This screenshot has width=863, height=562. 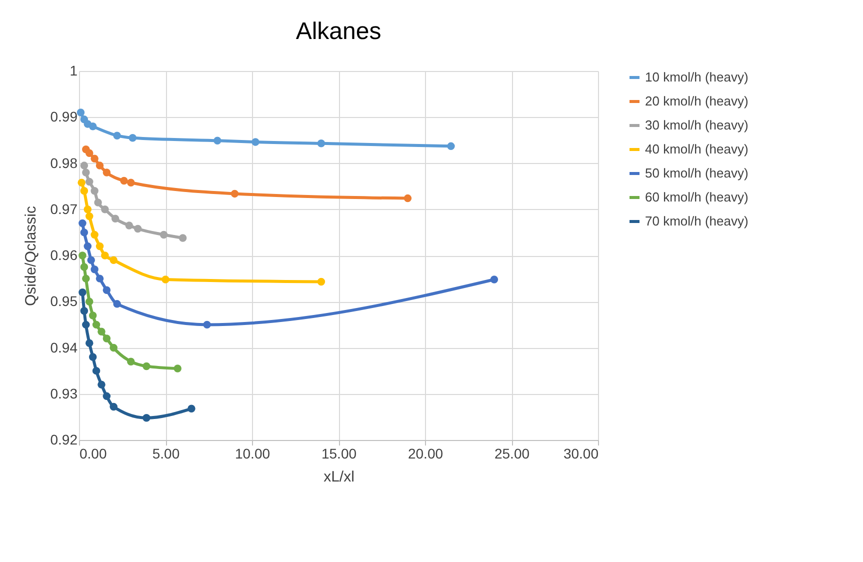 I want to click on x-tick-label: 25.00, so click(x=512, y=454).